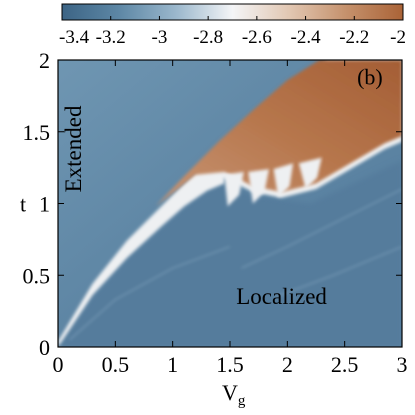 The height and width of the screenshot is (415, 415). Describe the element at coordinates (172, 364) in the screenshot. I see `x-tick-label: 1` at that location.